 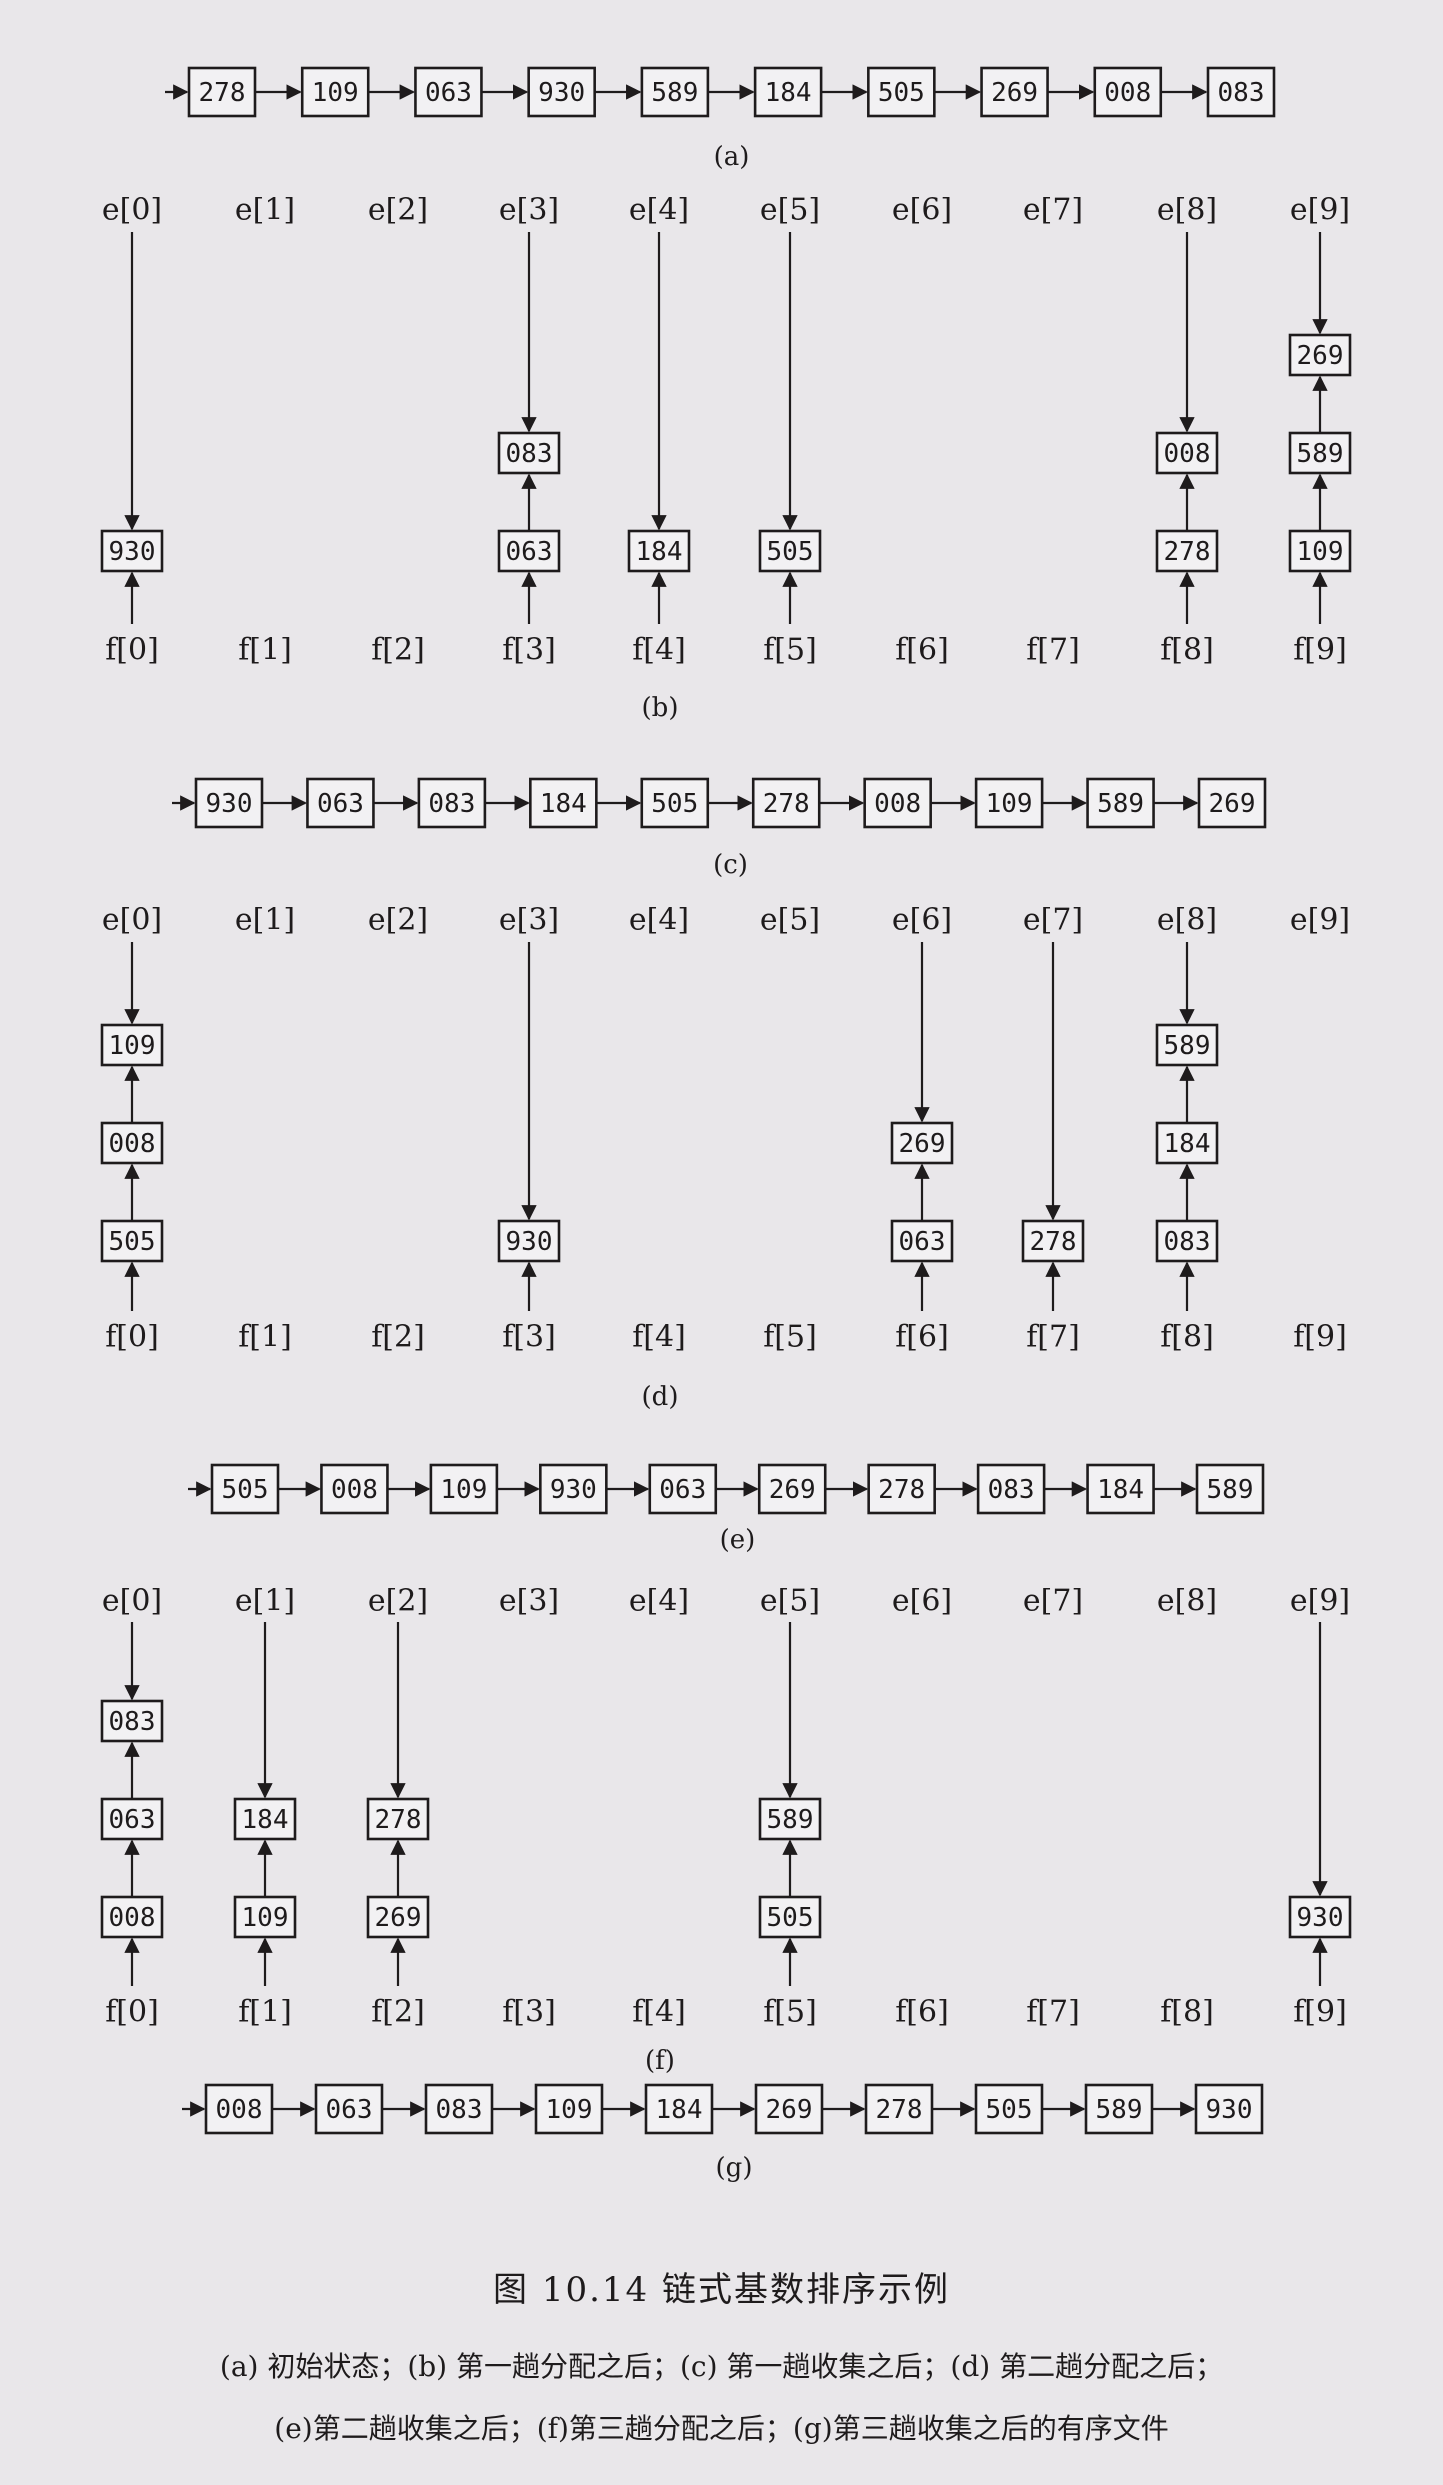 I want to click on f-label-d-5: f[5], so click(x=790, y=1337).